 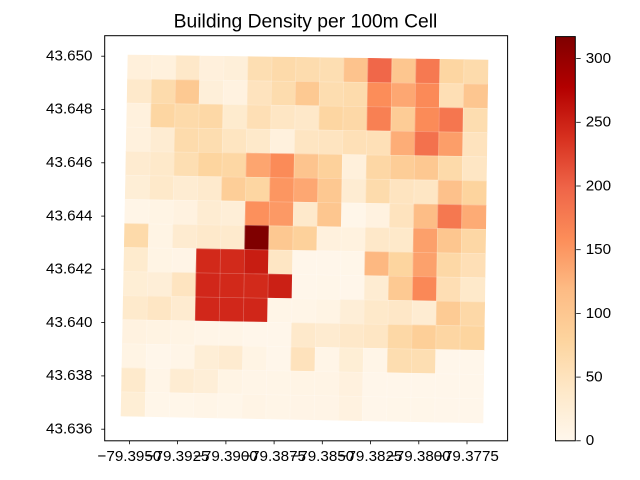 I want to click on svg-text: 0, so click(x=590, y=440).